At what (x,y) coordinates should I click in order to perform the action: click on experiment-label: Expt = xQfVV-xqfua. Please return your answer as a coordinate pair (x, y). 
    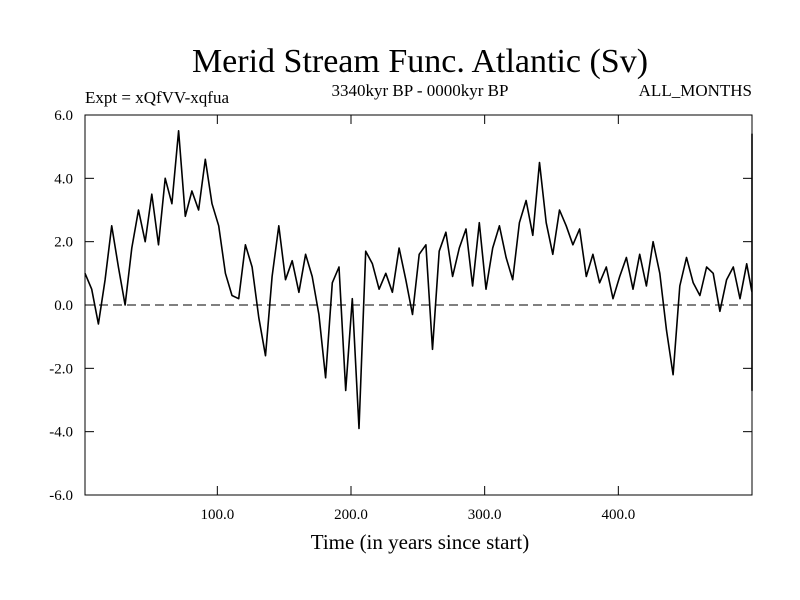
    Looking at the image, I should click on (157, 97).